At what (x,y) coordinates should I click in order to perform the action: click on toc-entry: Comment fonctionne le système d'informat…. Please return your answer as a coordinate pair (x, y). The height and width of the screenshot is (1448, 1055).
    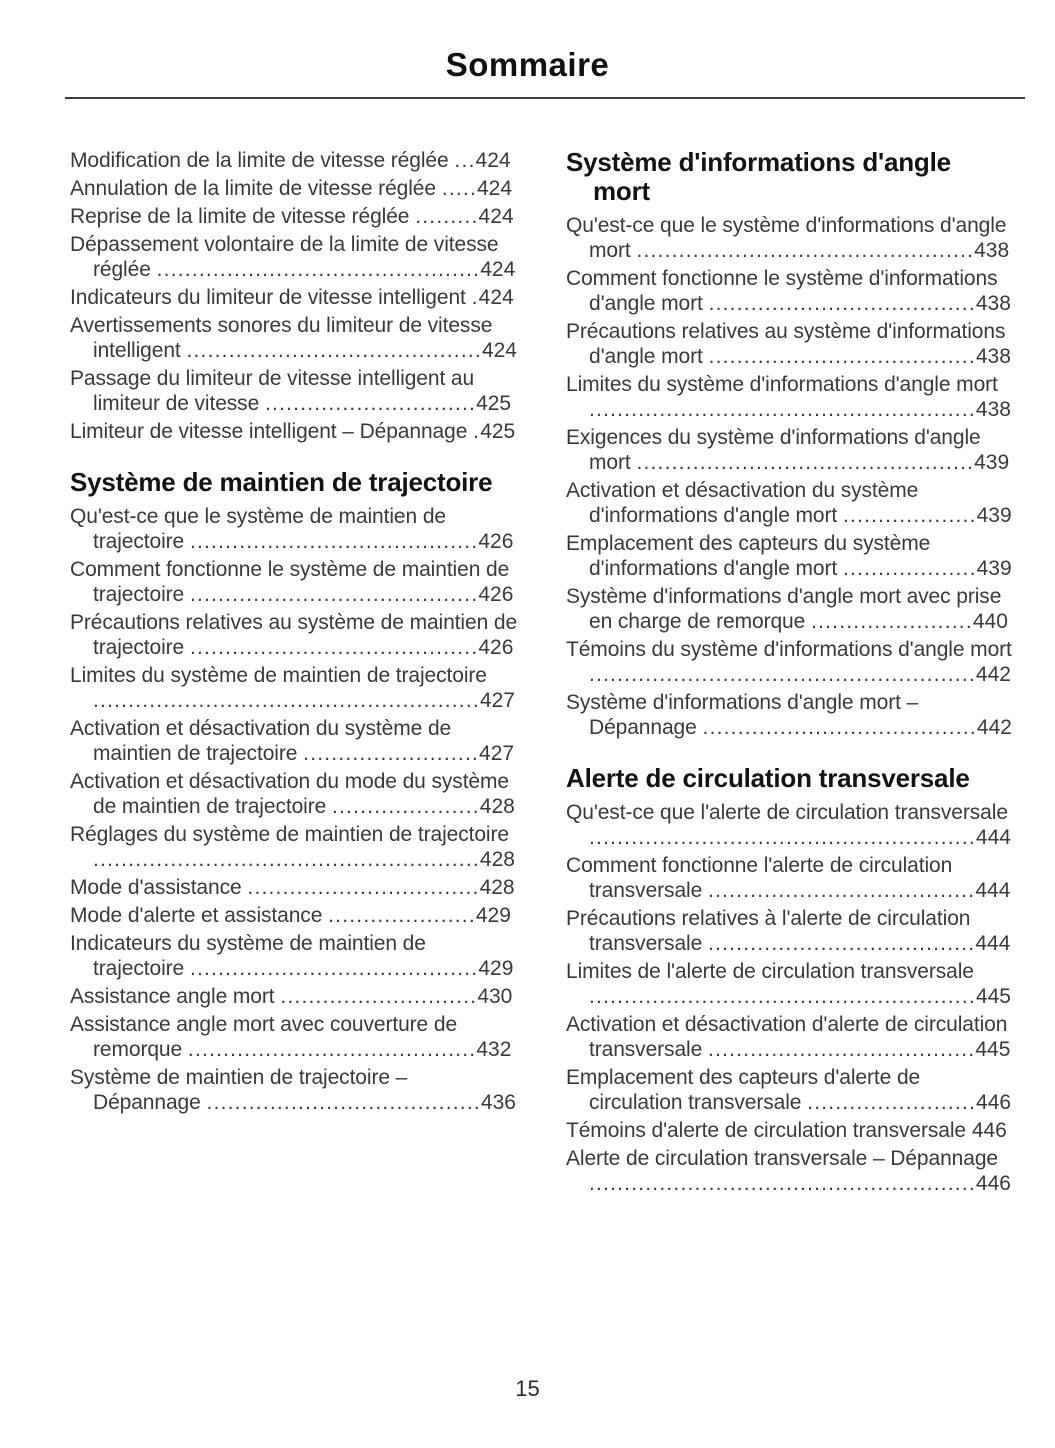
    Looking at the image, I should click on (790, 291).